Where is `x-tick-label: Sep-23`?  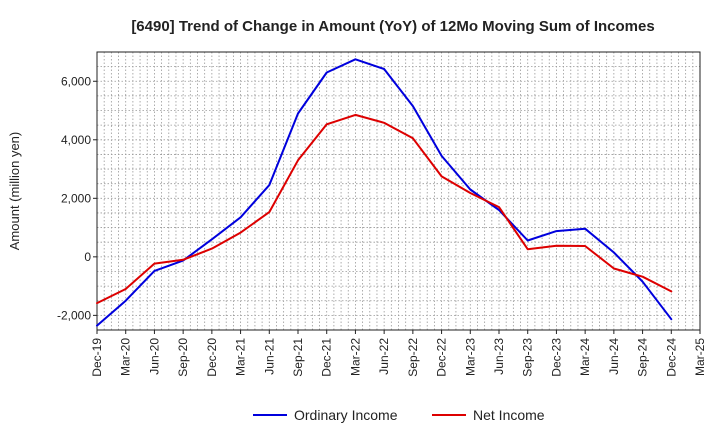 x-tick-label: Sep-23 is located at coordinates (528, 357).